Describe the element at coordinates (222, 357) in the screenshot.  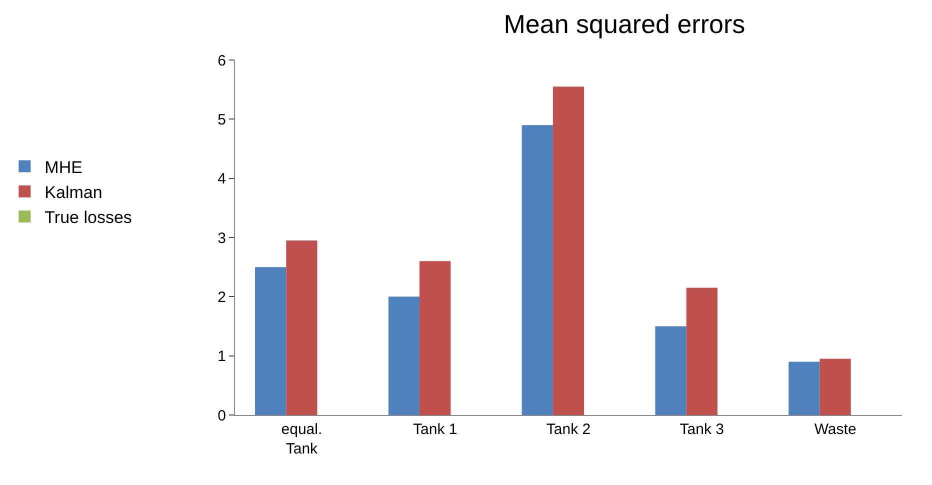
I see `y-tick-label: 1` at that location.